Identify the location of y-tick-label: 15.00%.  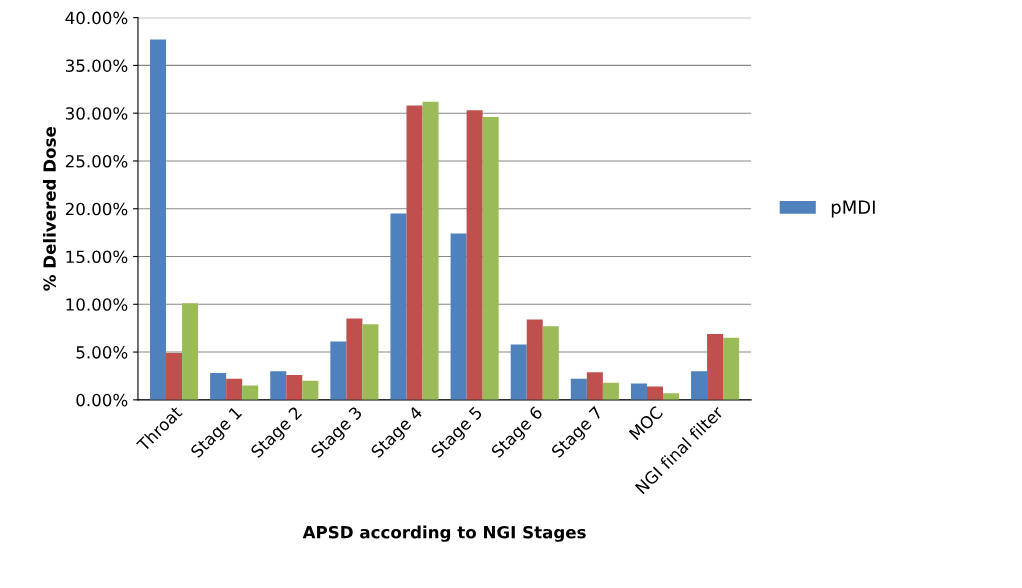
(97, 257).